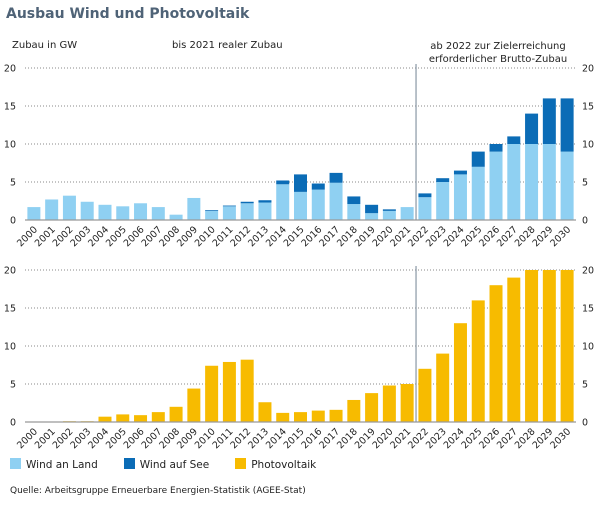 The height and width of the screenshot is (506, 600). I want to click on bottom-bar-photovoltaik-2019, so click(372, 407).